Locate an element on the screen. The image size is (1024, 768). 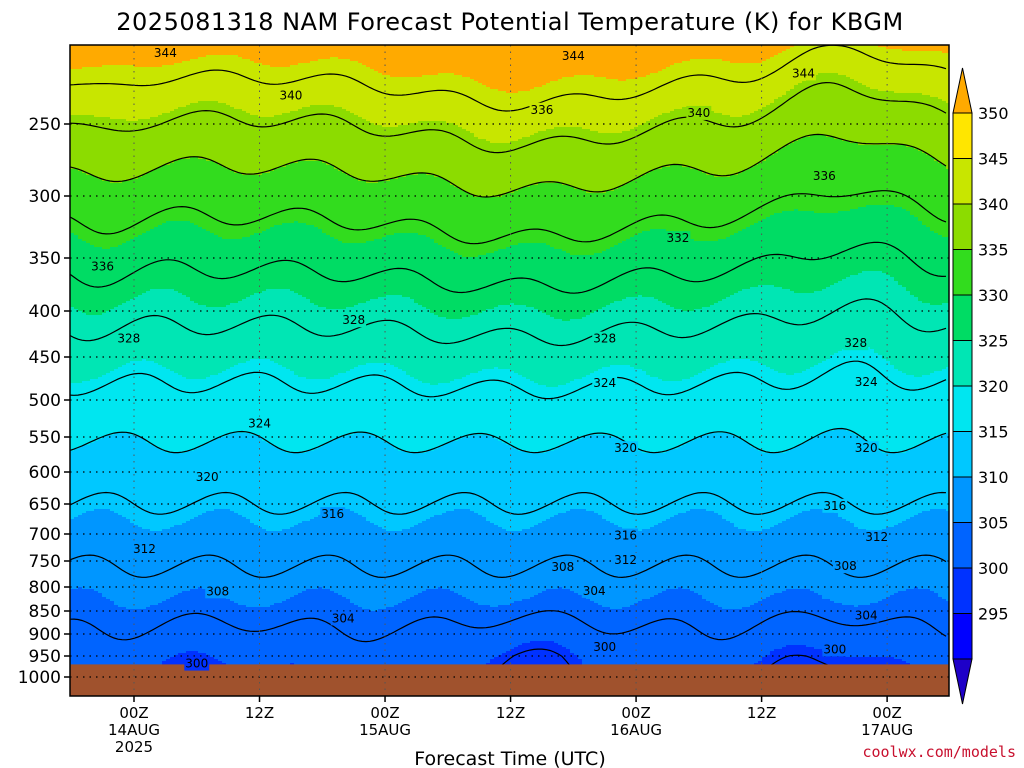
colorbar-extend-top is located at coordinates (962, 90).